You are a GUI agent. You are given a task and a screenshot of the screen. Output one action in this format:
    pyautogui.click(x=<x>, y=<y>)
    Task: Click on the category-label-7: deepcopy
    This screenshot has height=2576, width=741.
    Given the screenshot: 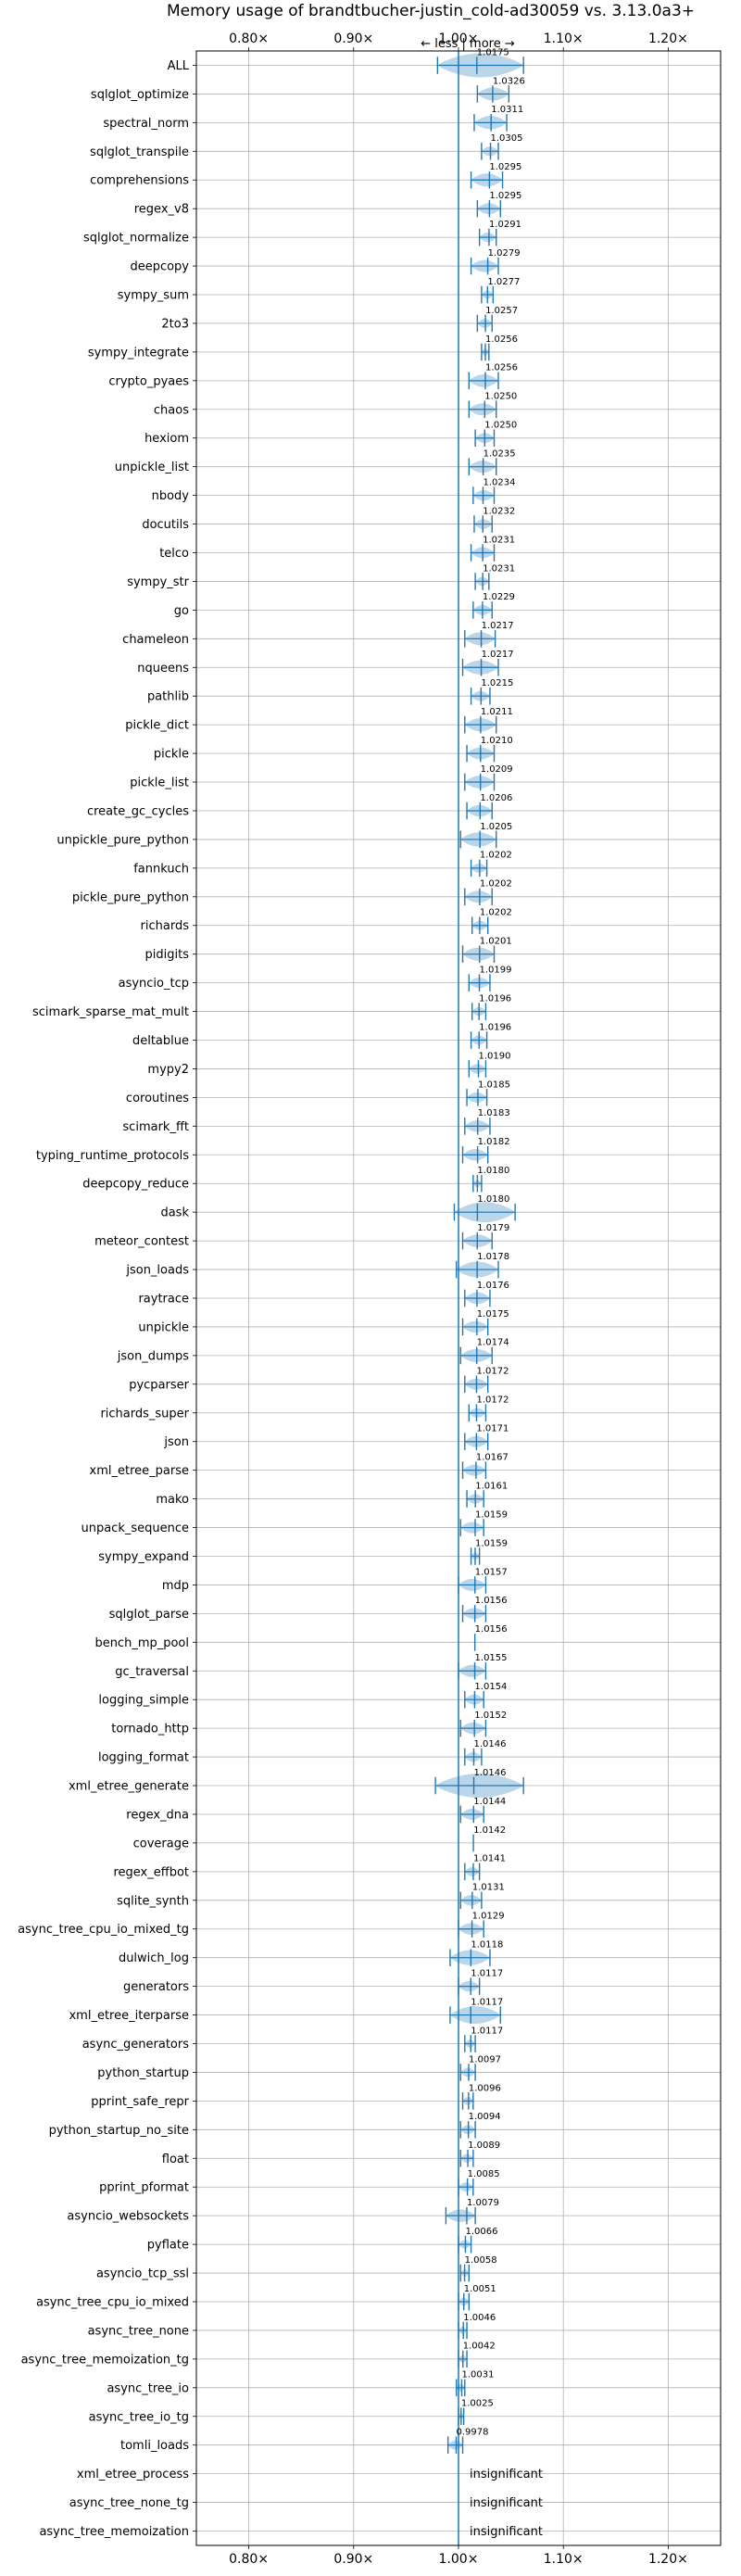 What is the action you would take?
    pyautogui.click(x=159, y=267)
    